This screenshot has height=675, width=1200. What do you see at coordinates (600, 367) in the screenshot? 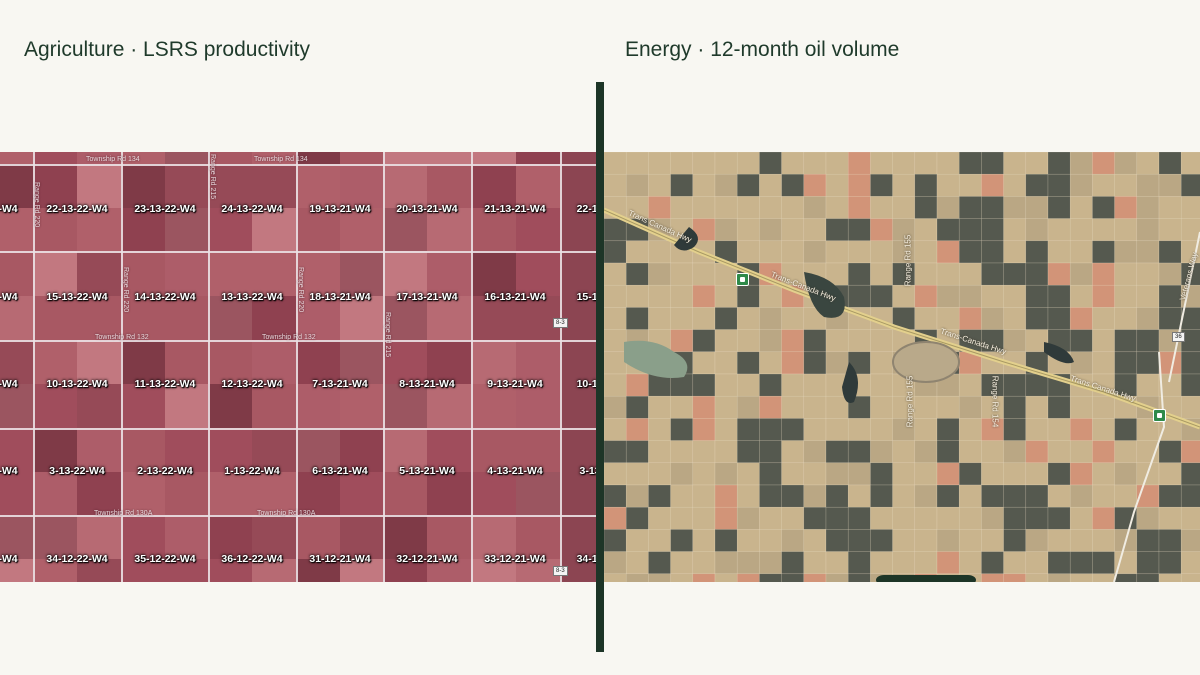
I see `panel-divider` at bounding box center [600, 367].